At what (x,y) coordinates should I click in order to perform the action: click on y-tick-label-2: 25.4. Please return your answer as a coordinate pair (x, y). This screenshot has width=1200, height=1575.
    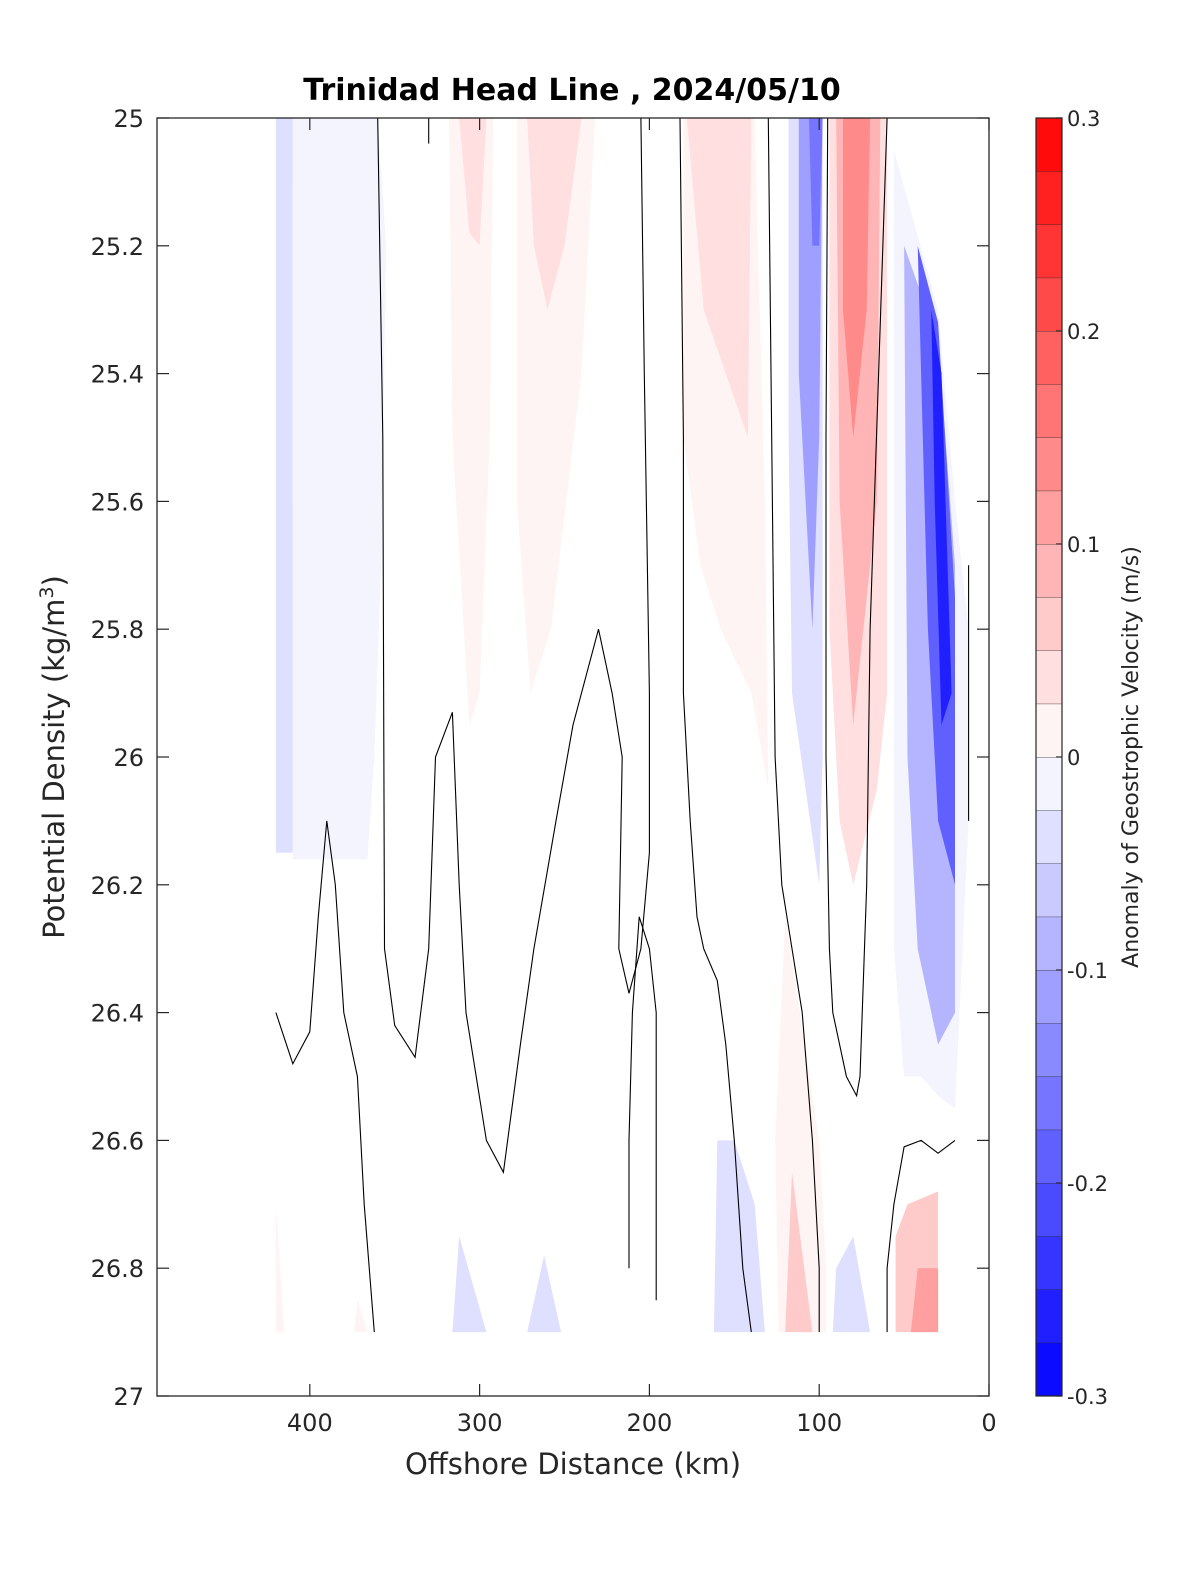
    Looking at the image, I should click on (117, 375).